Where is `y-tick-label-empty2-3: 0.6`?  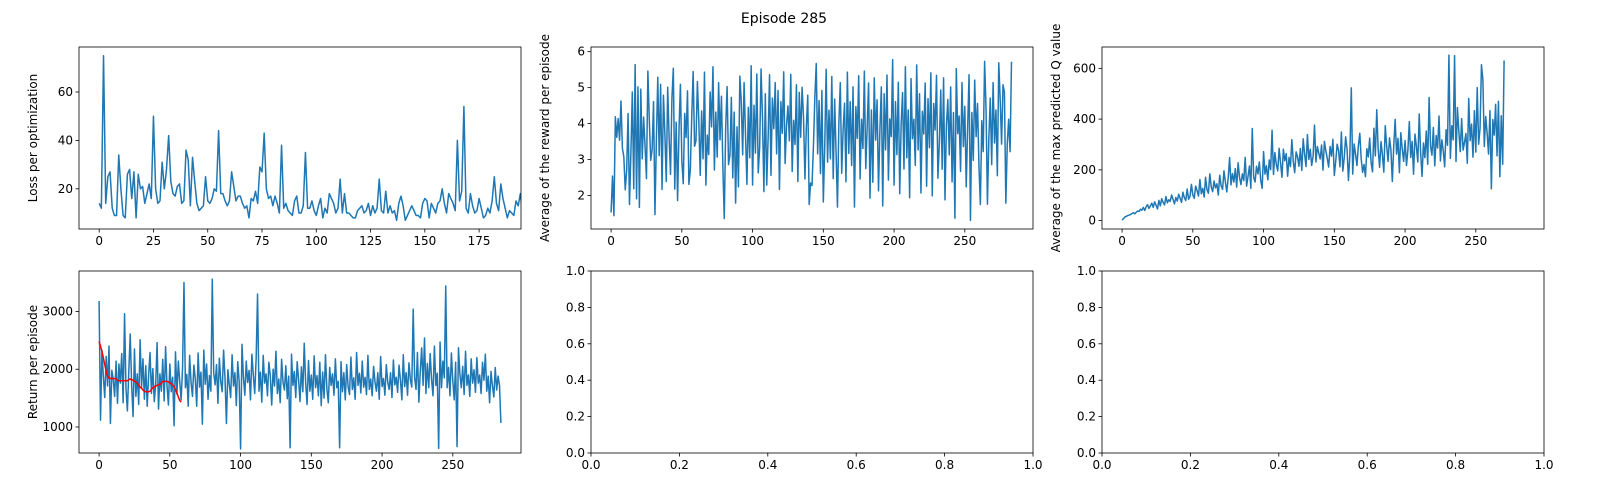 y-tick-label-empty2-3: 0.6 is located at coordinates (1086, 344).